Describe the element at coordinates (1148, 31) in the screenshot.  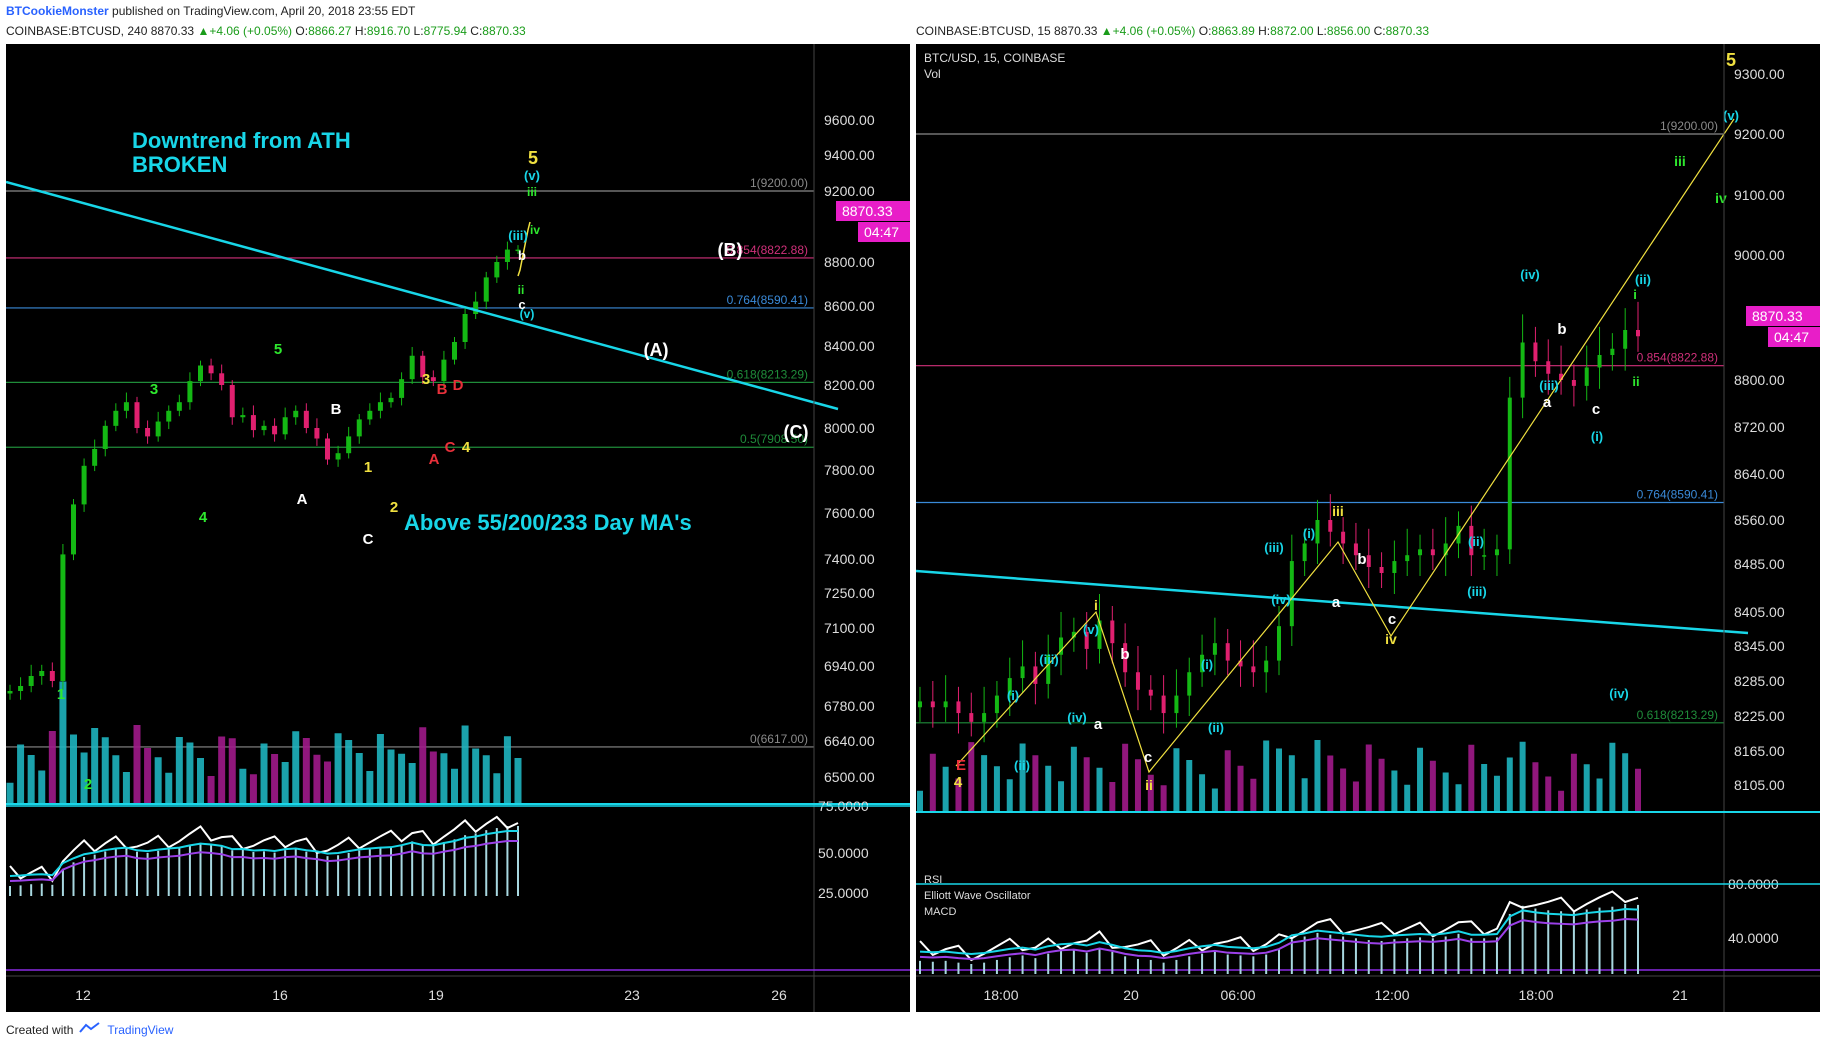
I see `right-change: ▲+4.06 (+0.05%)` at that location.